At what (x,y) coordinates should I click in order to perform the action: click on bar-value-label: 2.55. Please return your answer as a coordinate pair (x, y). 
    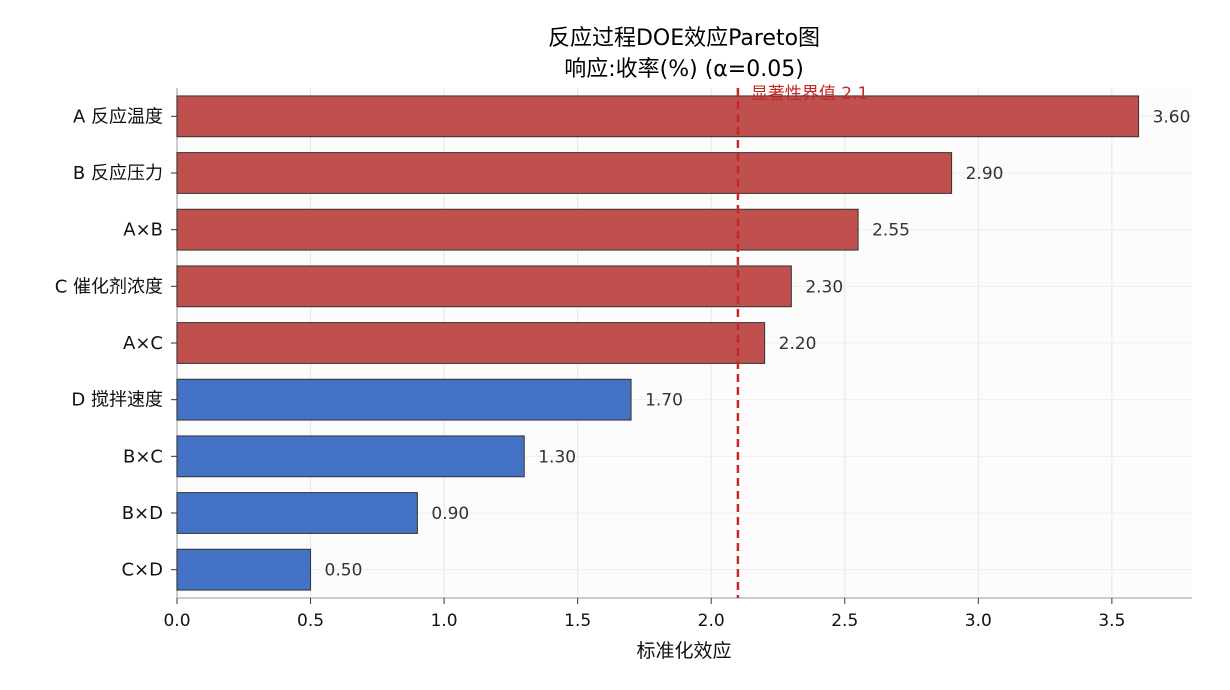
    Looking at the image, I should click on (891, 231).